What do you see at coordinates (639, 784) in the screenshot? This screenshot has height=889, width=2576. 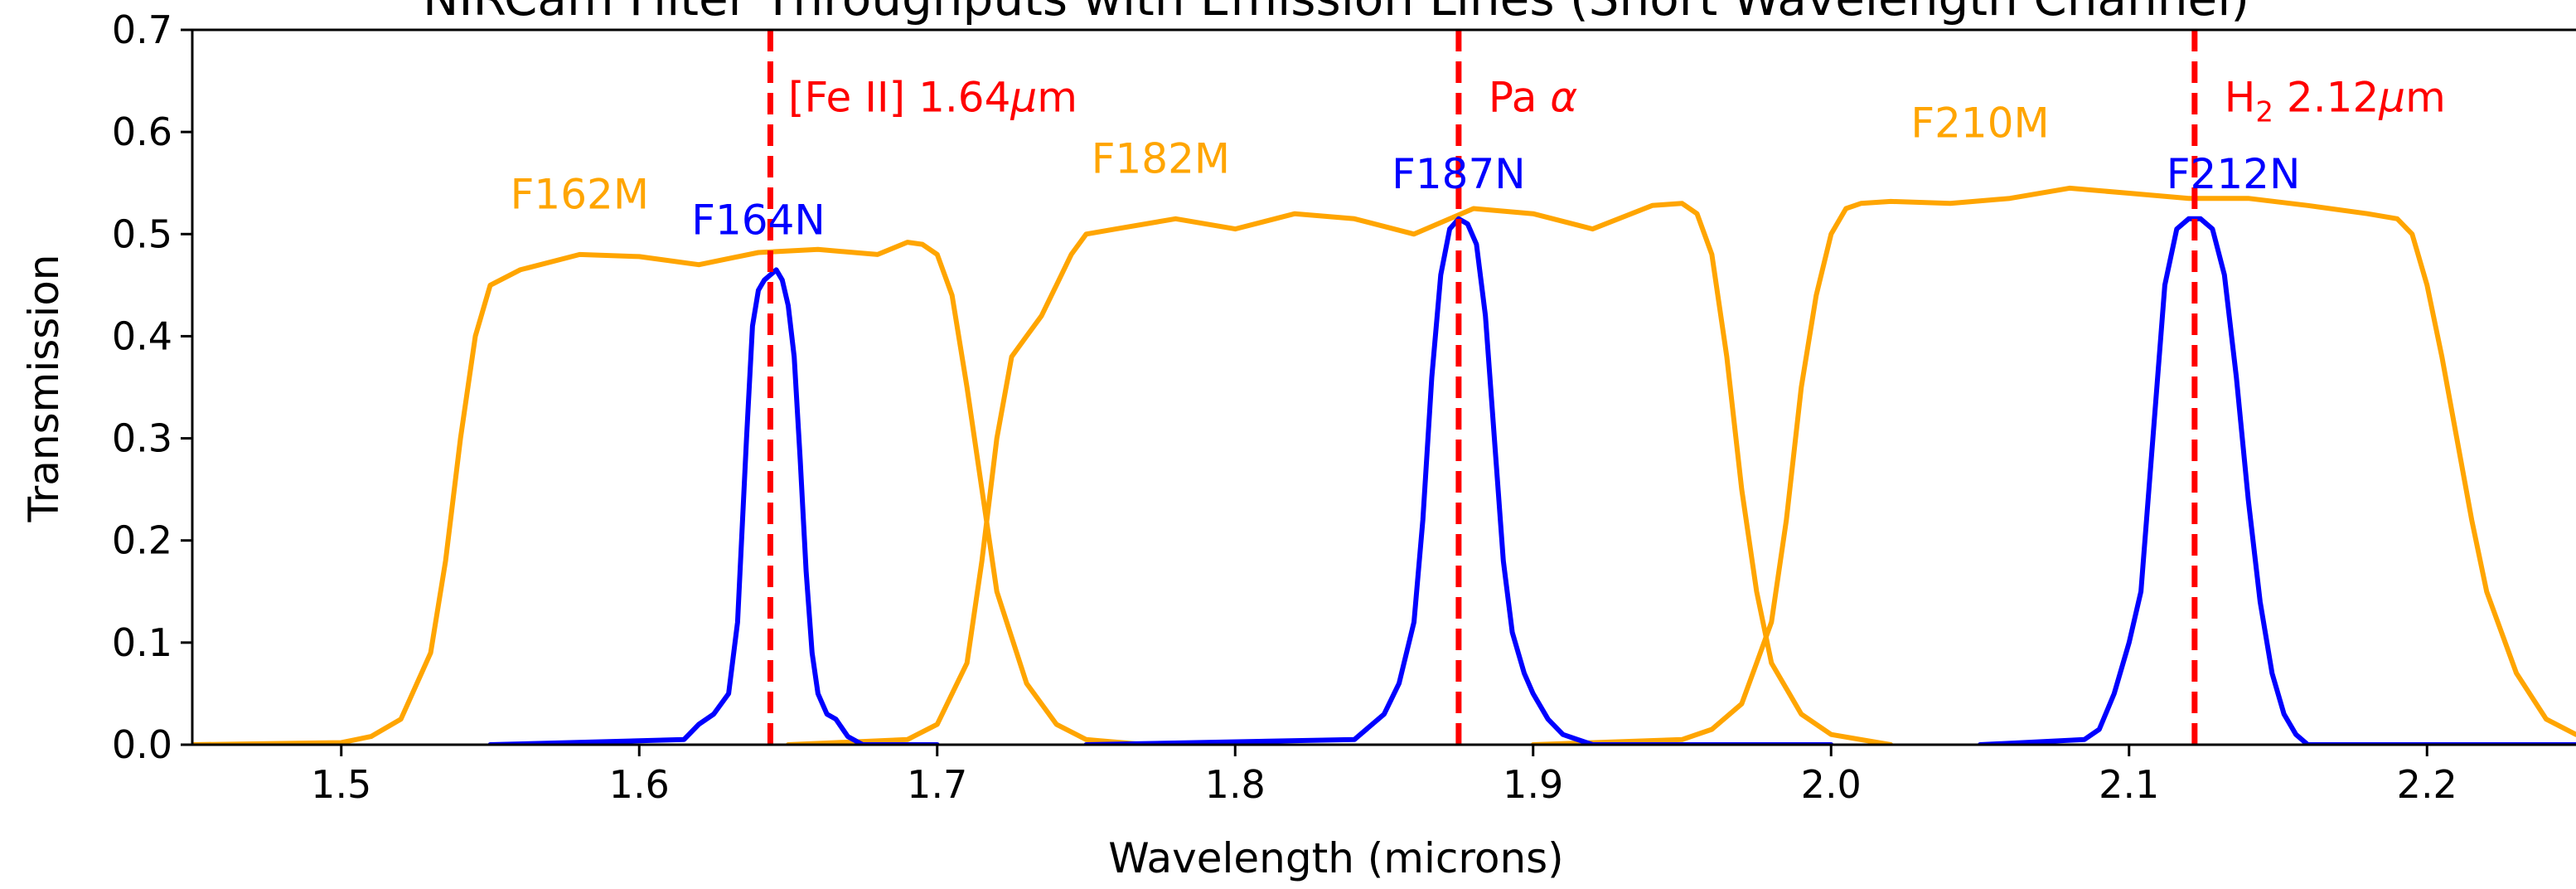 I see `x-tick-label: 1.6` at bounding box center [639, 784].